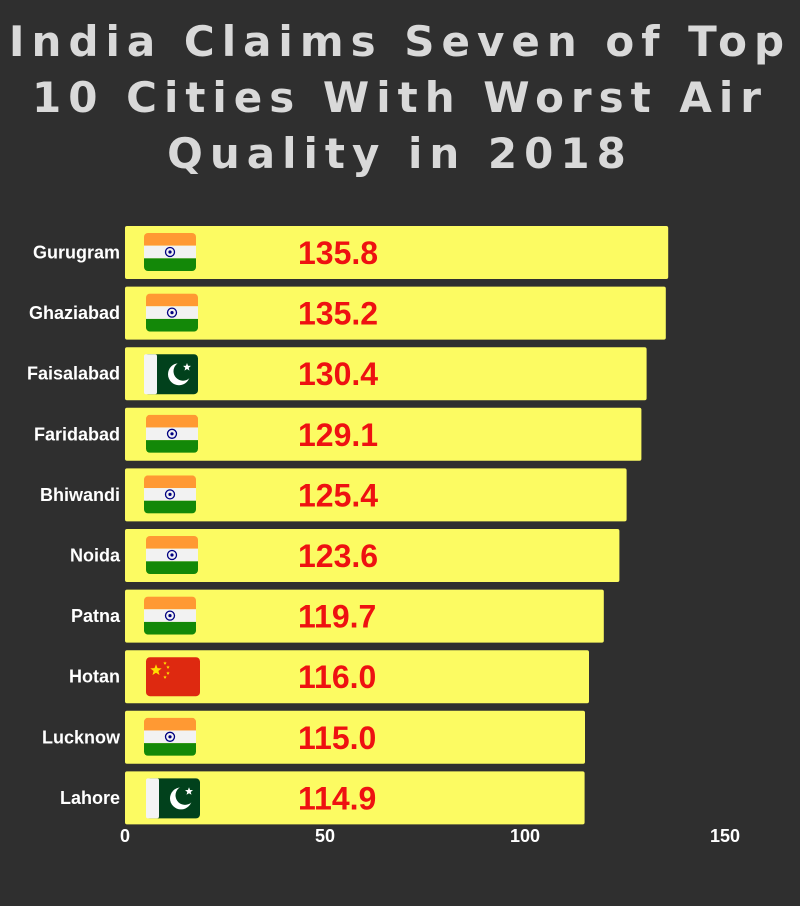  Describe the element at coordinates (525, 836) in the screenshot. I see `x-tick-label: 100` at that location.